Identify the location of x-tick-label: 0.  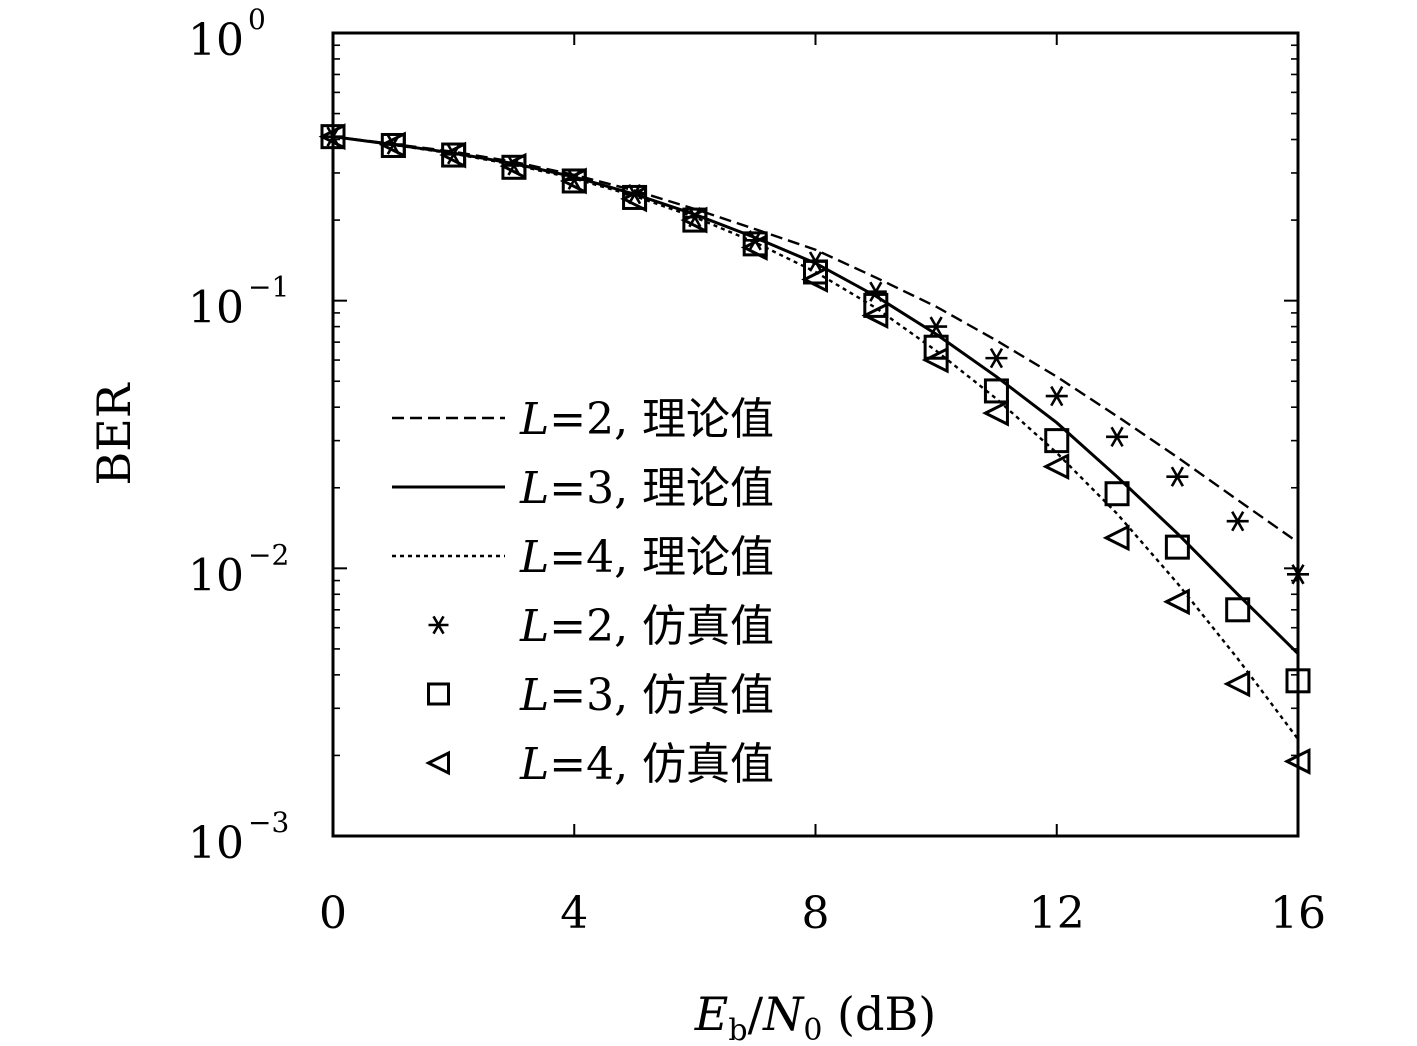
(333, 913).